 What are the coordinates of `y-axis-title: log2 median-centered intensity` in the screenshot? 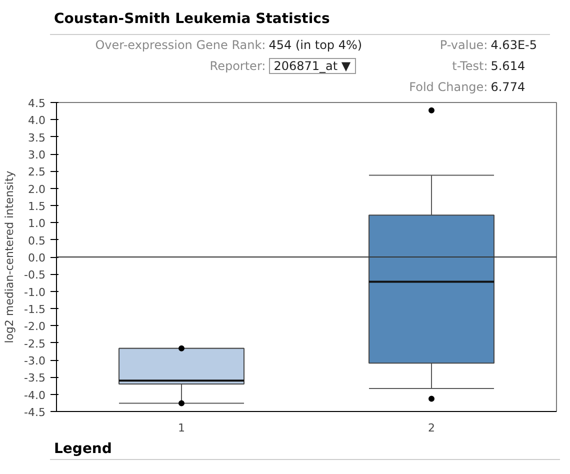 It's located at (9, 257).